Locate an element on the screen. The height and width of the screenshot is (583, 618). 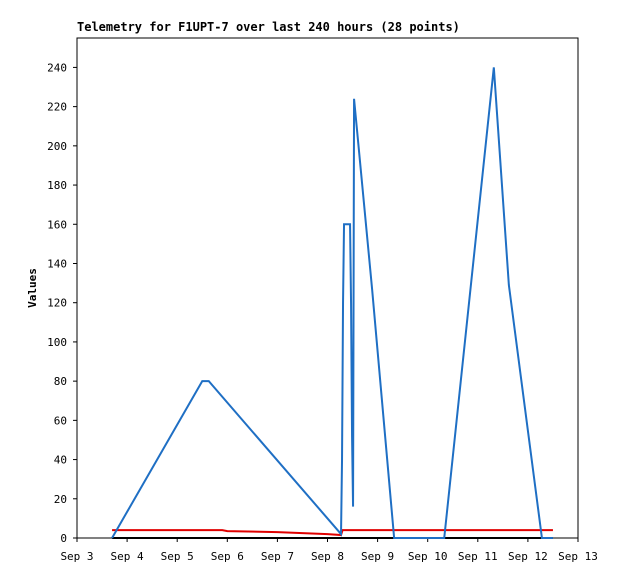
y-tick-label: 40 is located at coordinates (60, 460).